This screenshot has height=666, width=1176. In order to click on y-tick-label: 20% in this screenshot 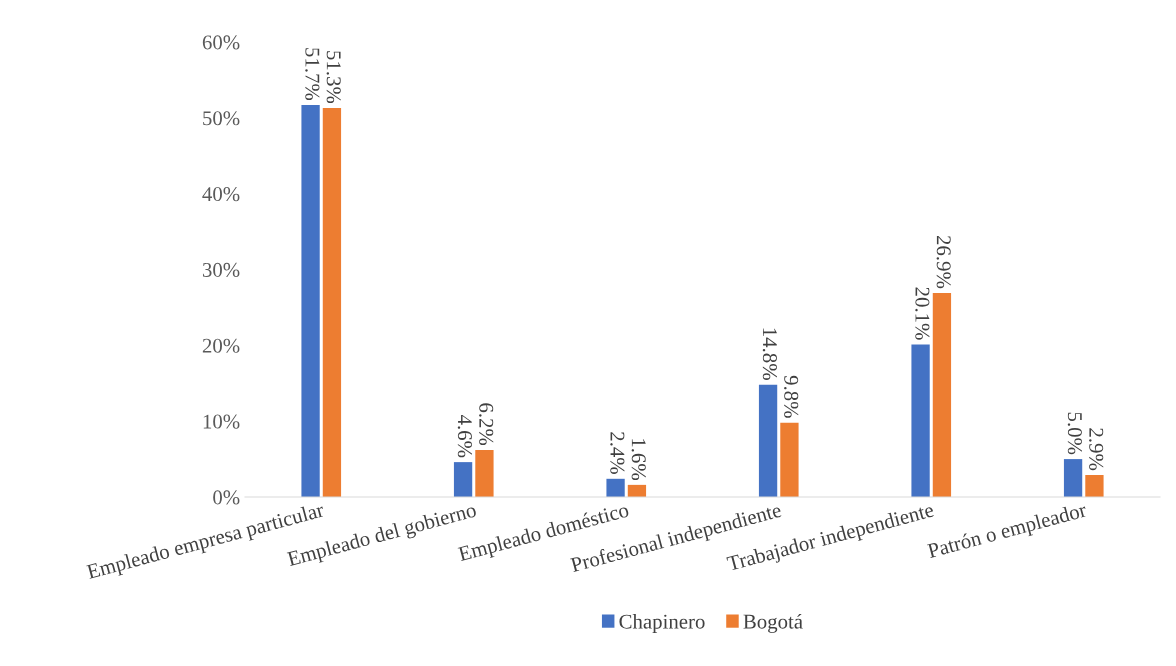, I will do `click(221, 345)`.